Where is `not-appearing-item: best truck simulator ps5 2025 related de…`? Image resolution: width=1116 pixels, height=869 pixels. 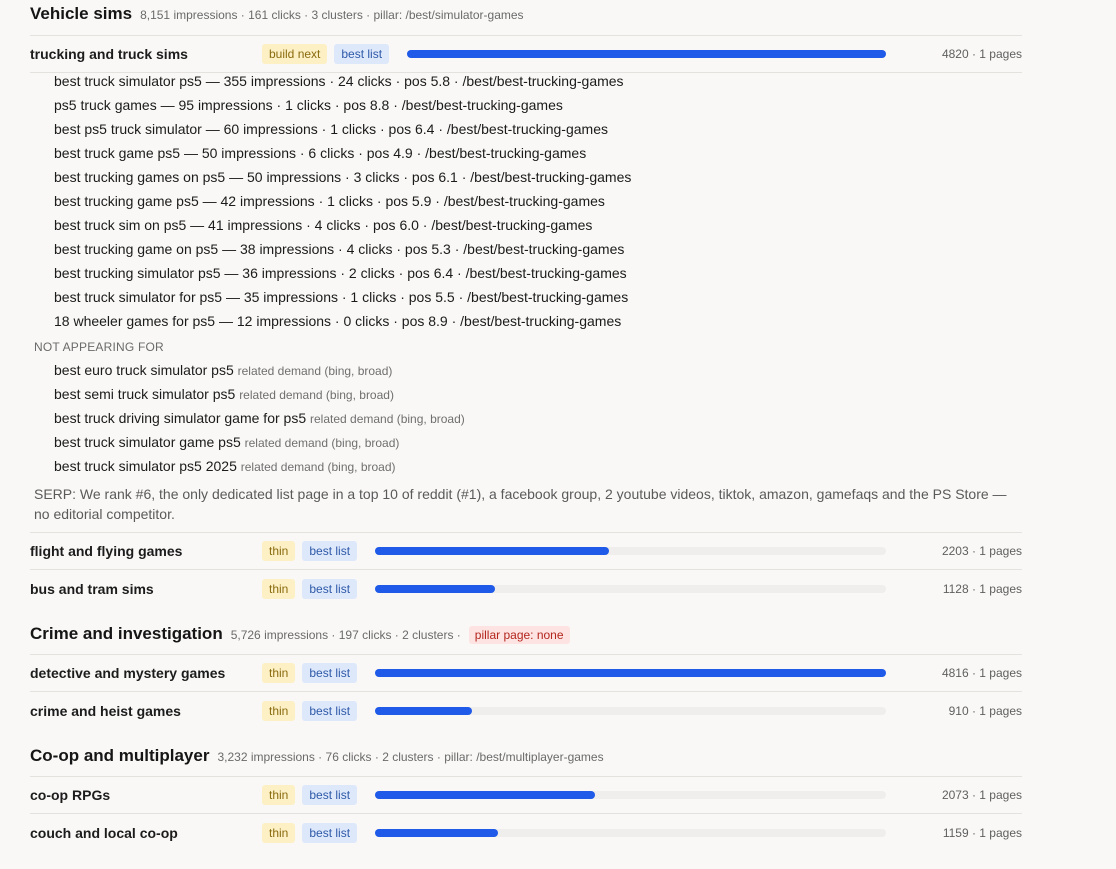 not-appearing-item: best truck simulator ps5 2025 related de… is located at coordinates (225, 466).